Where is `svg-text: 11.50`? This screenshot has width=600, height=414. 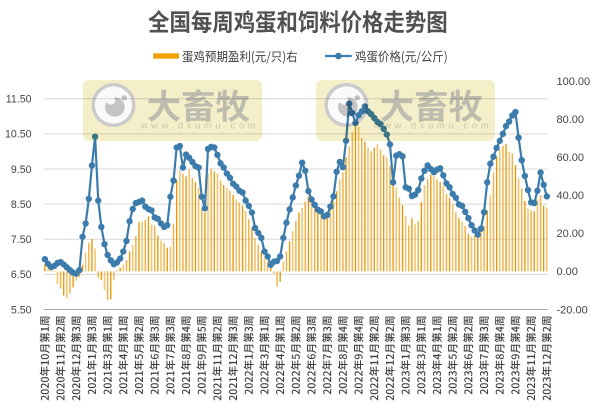
svg-text: 11.50 is located at coordinates (19, 100).